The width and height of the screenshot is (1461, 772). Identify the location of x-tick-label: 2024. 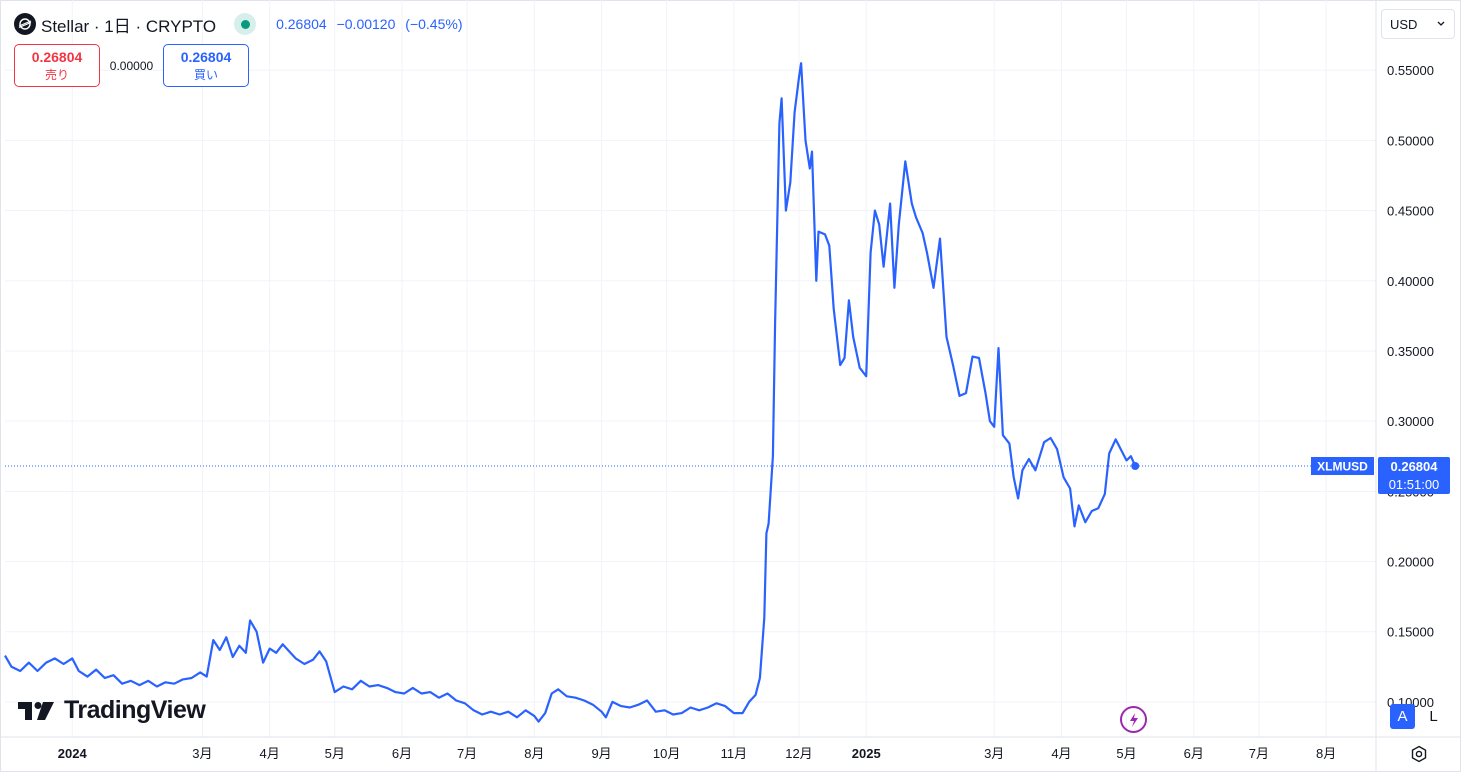
(73, 753).